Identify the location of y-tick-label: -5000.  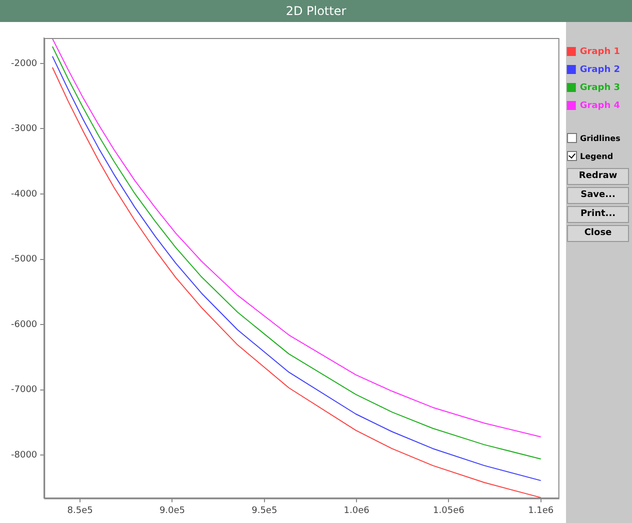
(24, 259).